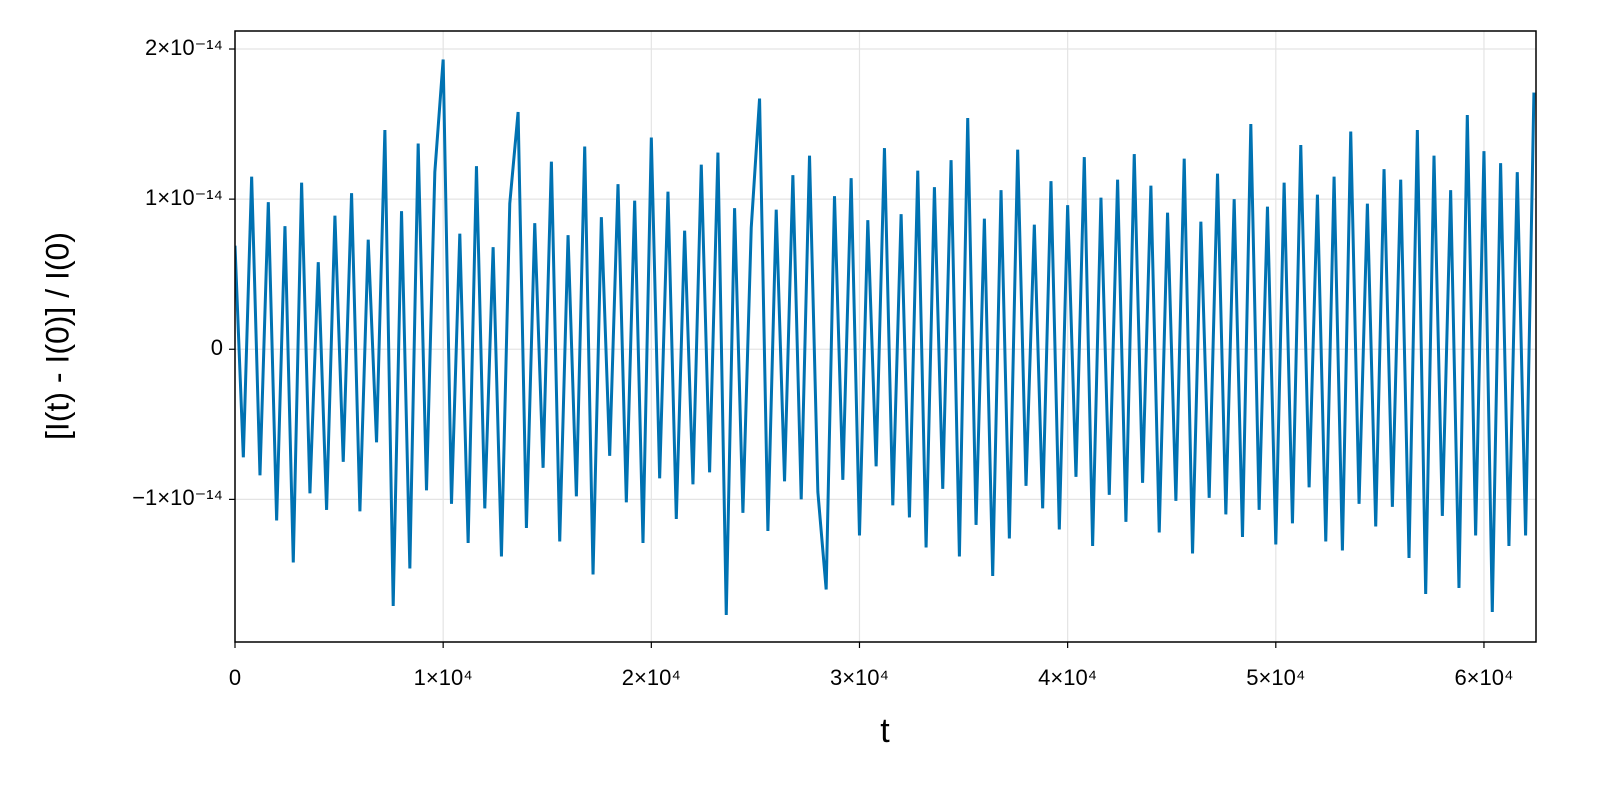  Describe the element at coordinates (235, 677) in the screenshot. I see `x-tick-label: 0` at that location.